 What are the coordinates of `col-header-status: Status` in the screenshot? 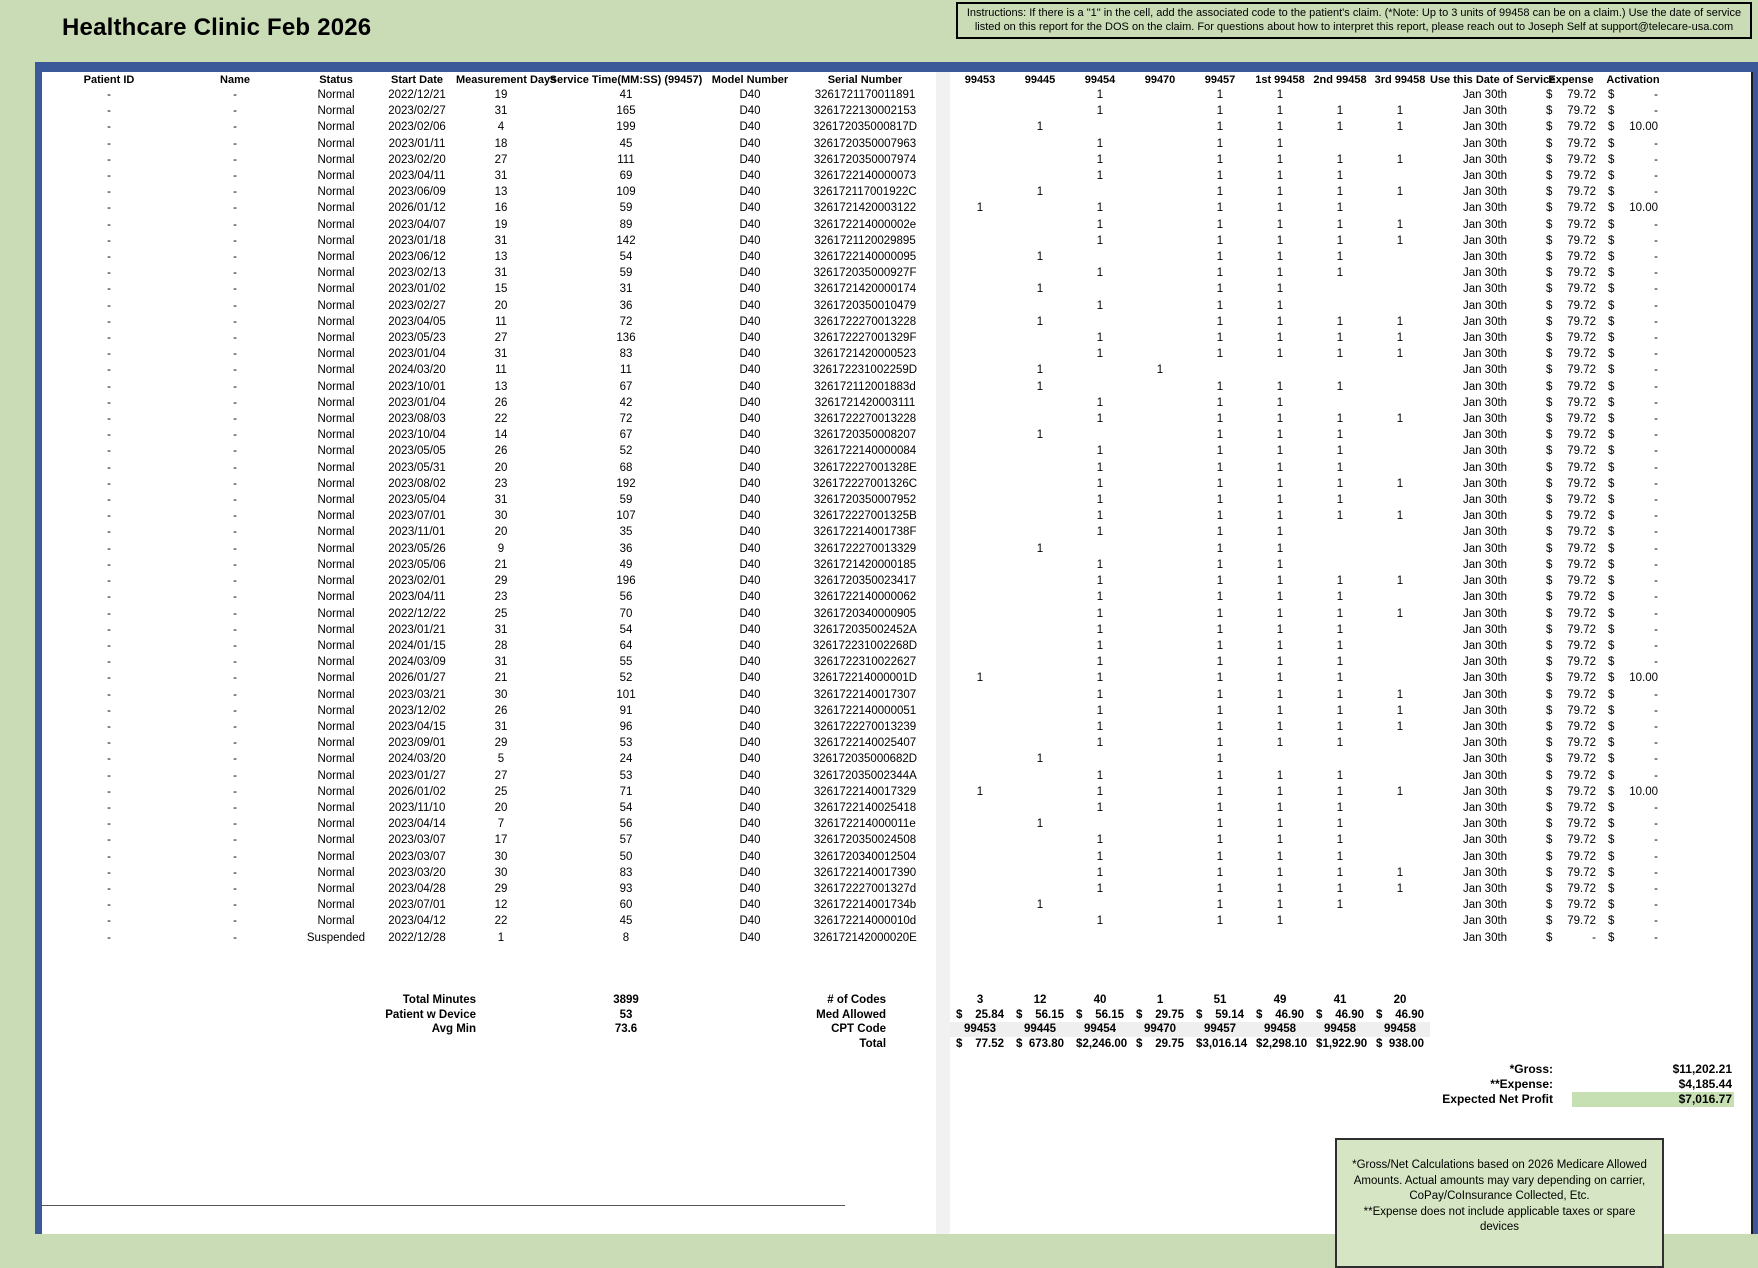 It's located at (336, 79).